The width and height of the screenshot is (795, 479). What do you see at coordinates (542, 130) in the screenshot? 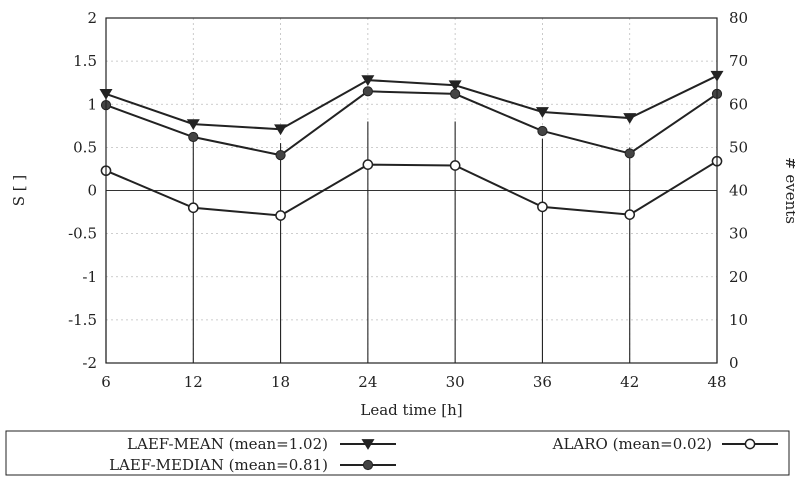
I see `data-point-laef-median-36h` at bounding box center [542, 130].